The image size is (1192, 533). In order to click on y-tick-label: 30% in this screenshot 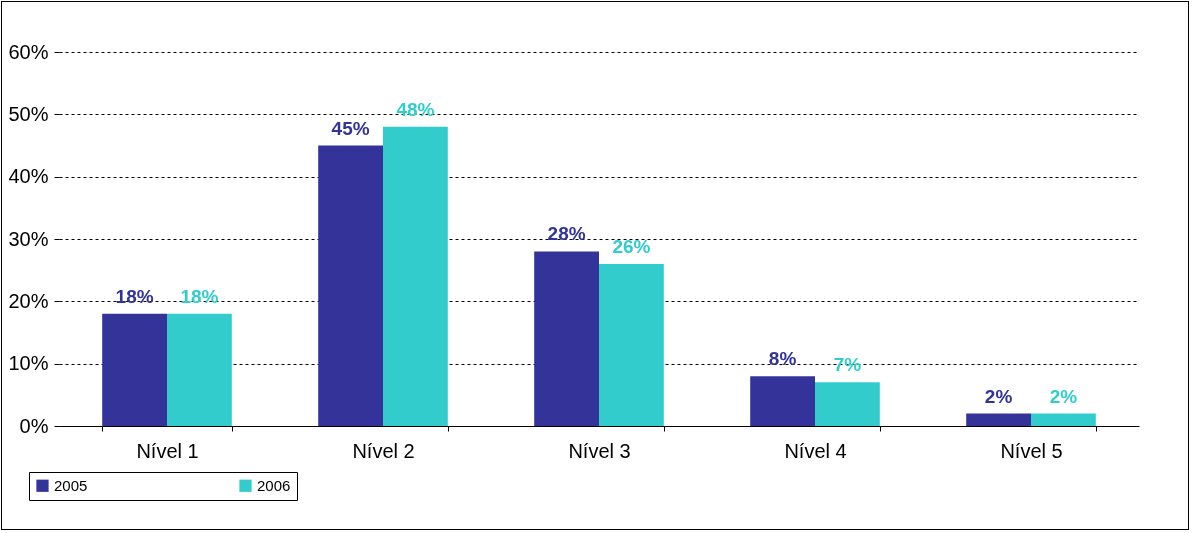, I will do `click(28, 238)`.